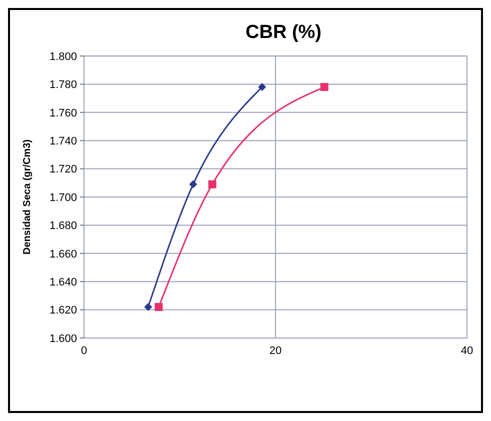  What do you see at coordinates (467, 351) in the screenshot?
I see `x-tick-label: 40` at bounding box center [467, 351].